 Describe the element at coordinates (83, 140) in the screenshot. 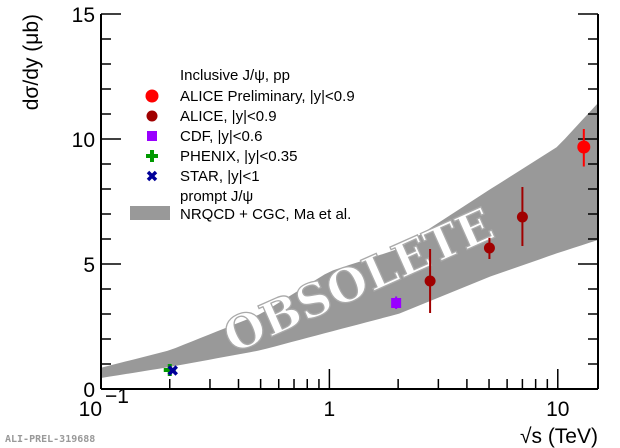

I see `y-tick-label: 10` at that location.